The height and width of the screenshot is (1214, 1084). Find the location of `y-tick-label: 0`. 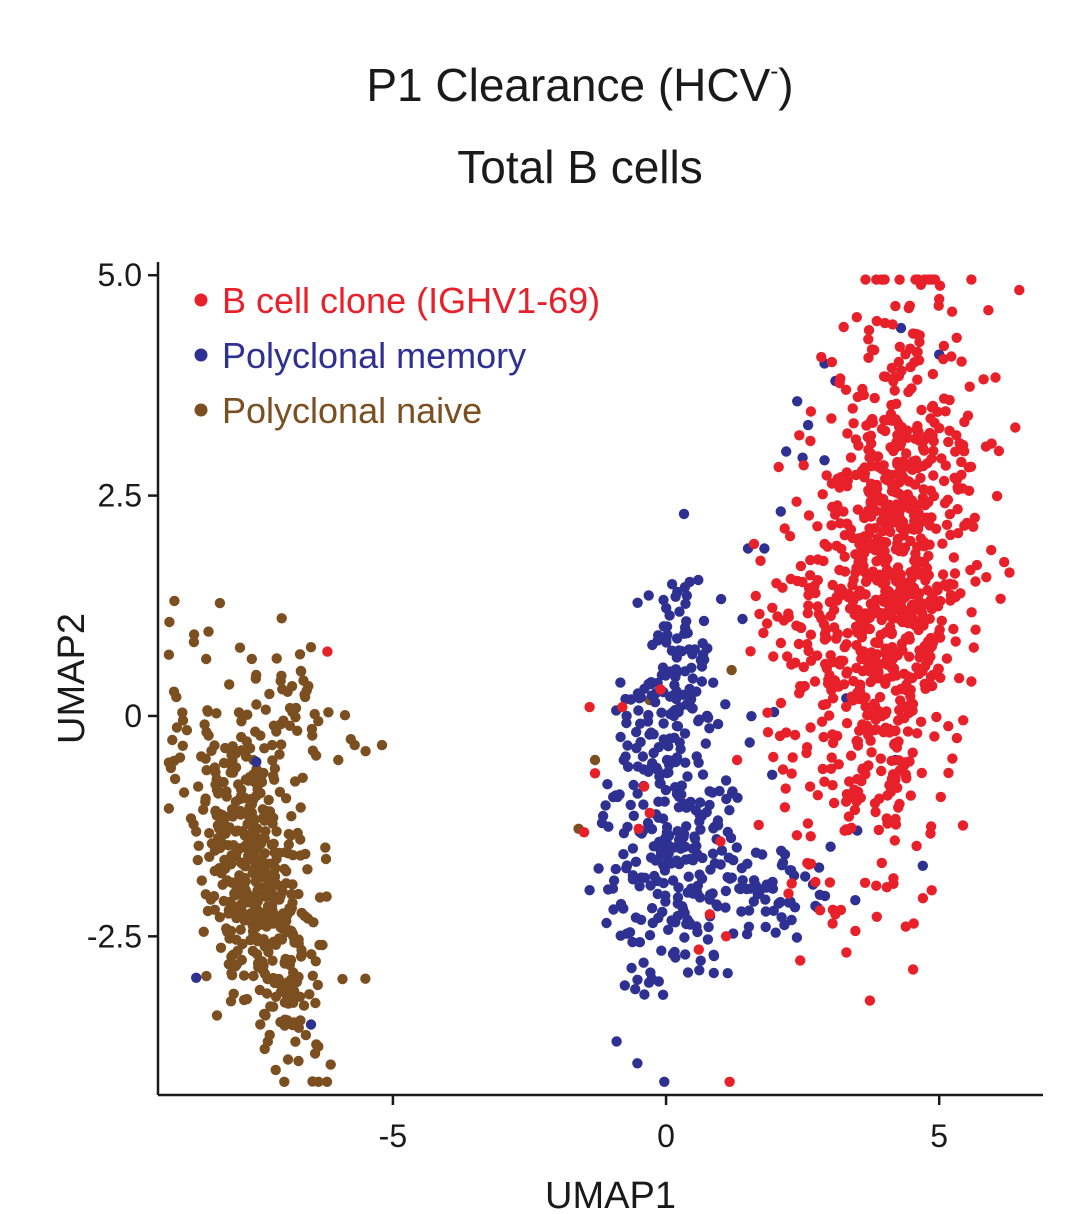

y-tick-label: 0 is located at coordinates (133, 716).